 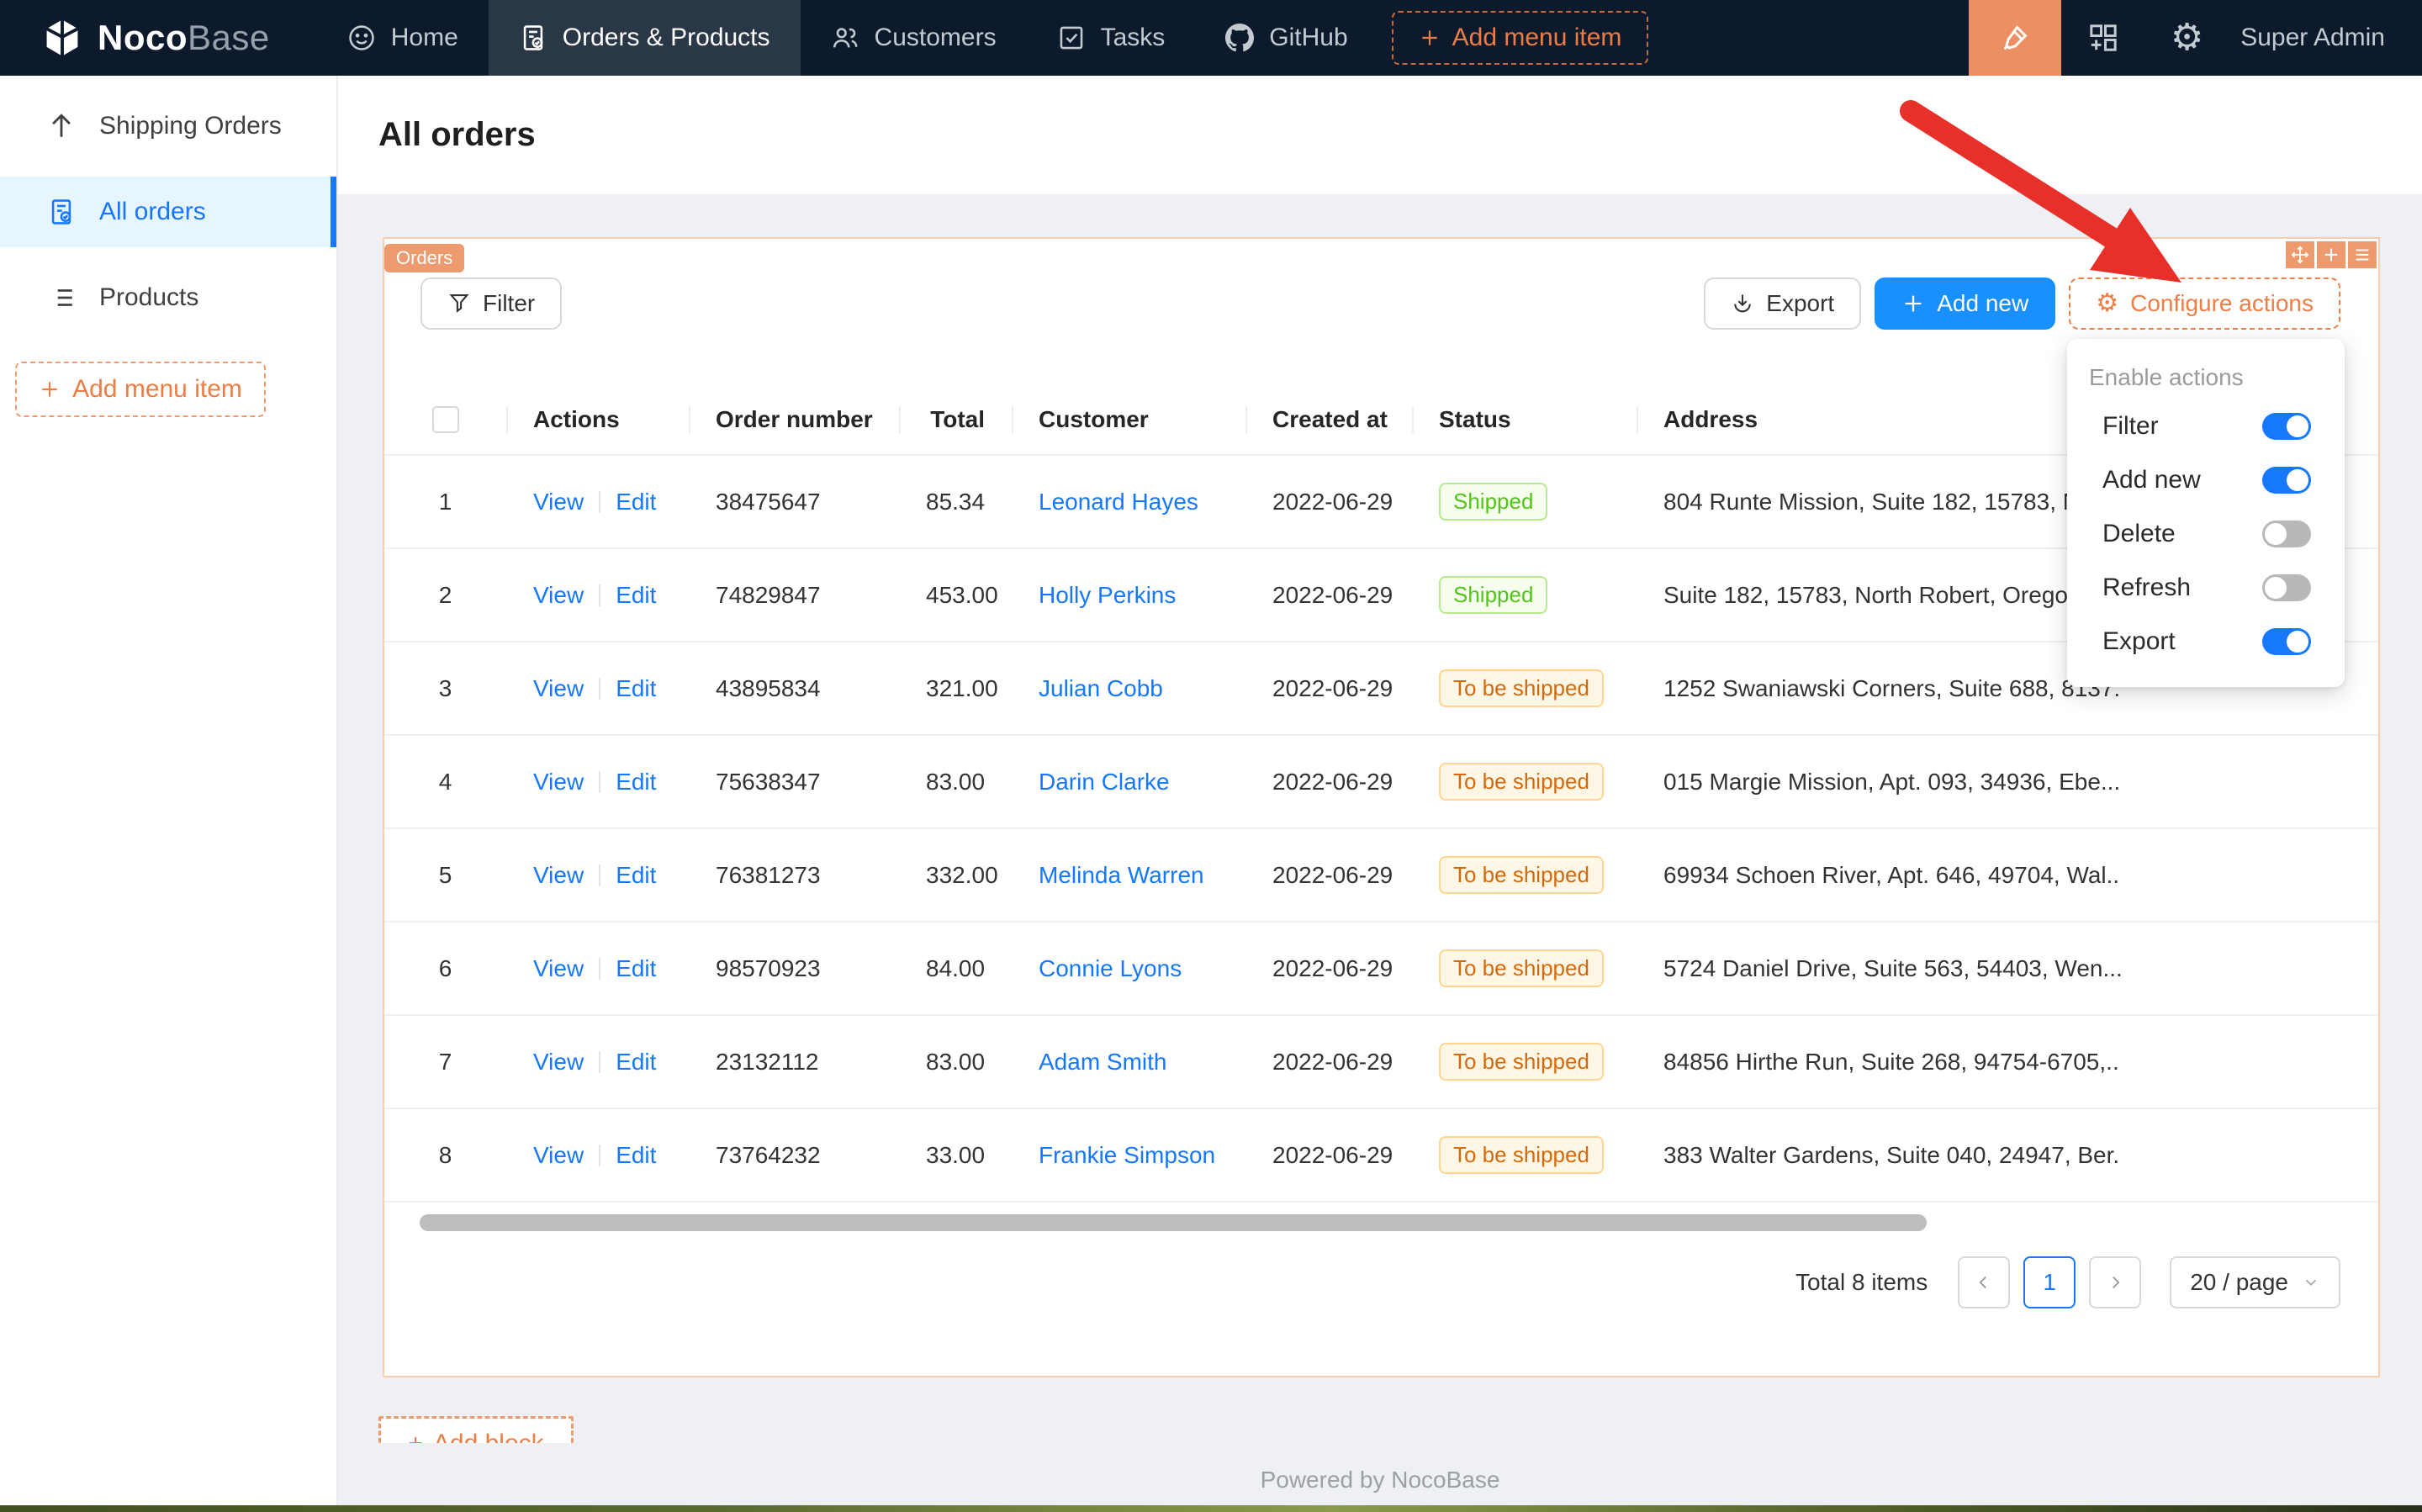 I want to click on enable-action-item-delete: Delete, so click(x=2206, y=534).